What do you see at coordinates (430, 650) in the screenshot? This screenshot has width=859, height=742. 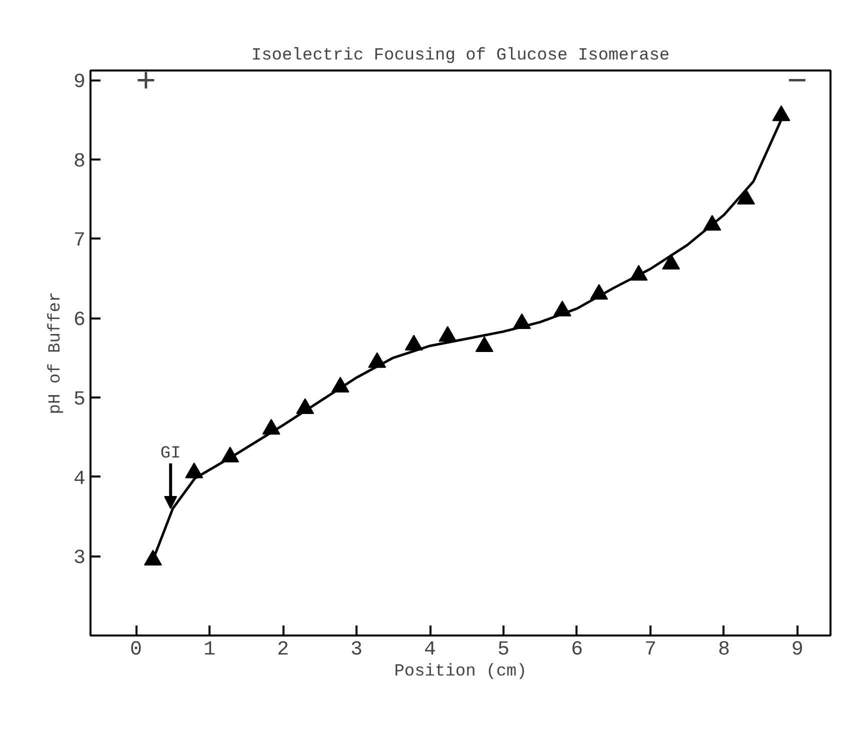 I see `x-tick-label: 4` at bounding box center [430, 650].